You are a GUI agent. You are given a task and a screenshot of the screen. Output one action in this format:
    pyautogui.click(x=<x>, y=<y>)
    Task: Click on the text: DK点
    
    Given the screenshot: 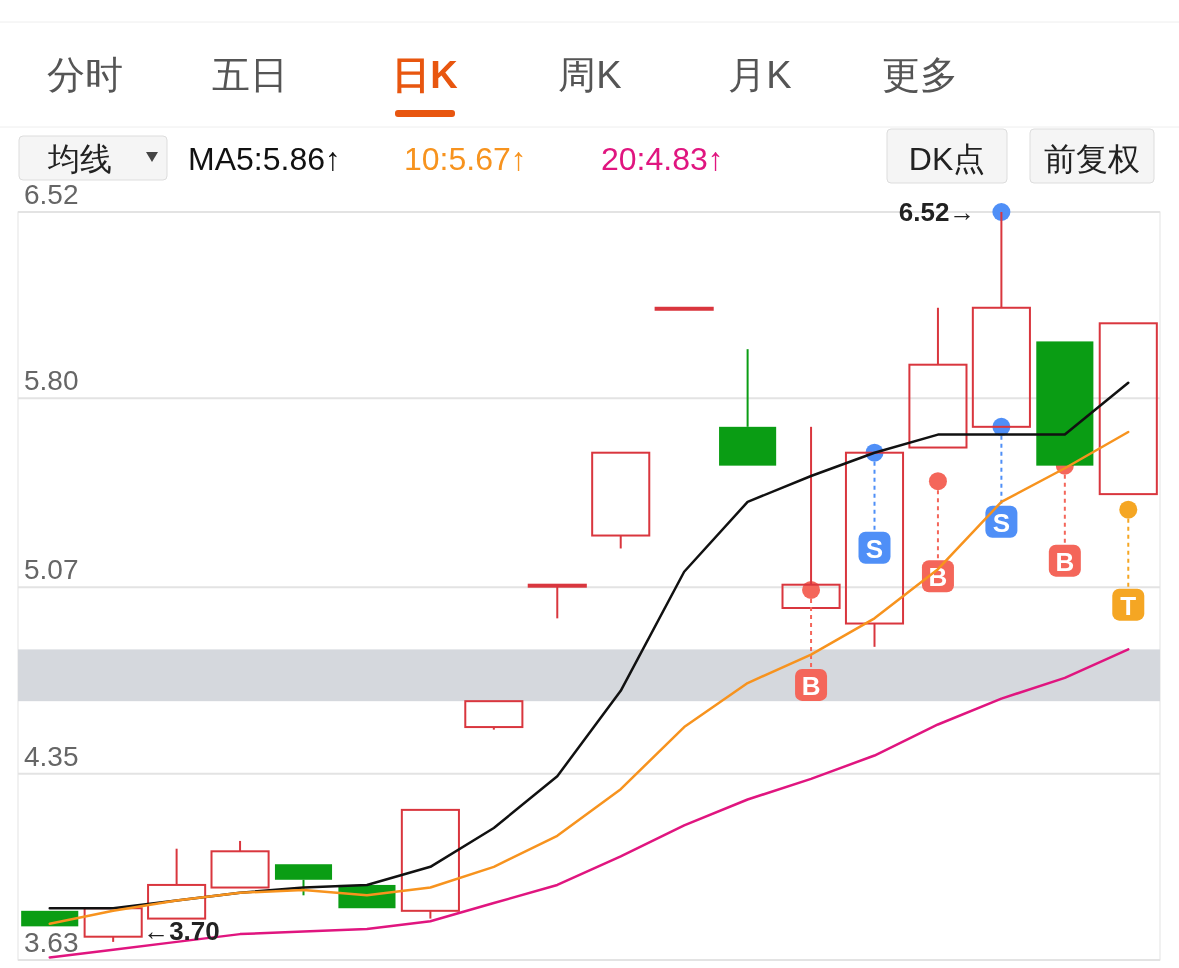 What is the action you would take?
    pyautogui.click(x=947, y=159)
    